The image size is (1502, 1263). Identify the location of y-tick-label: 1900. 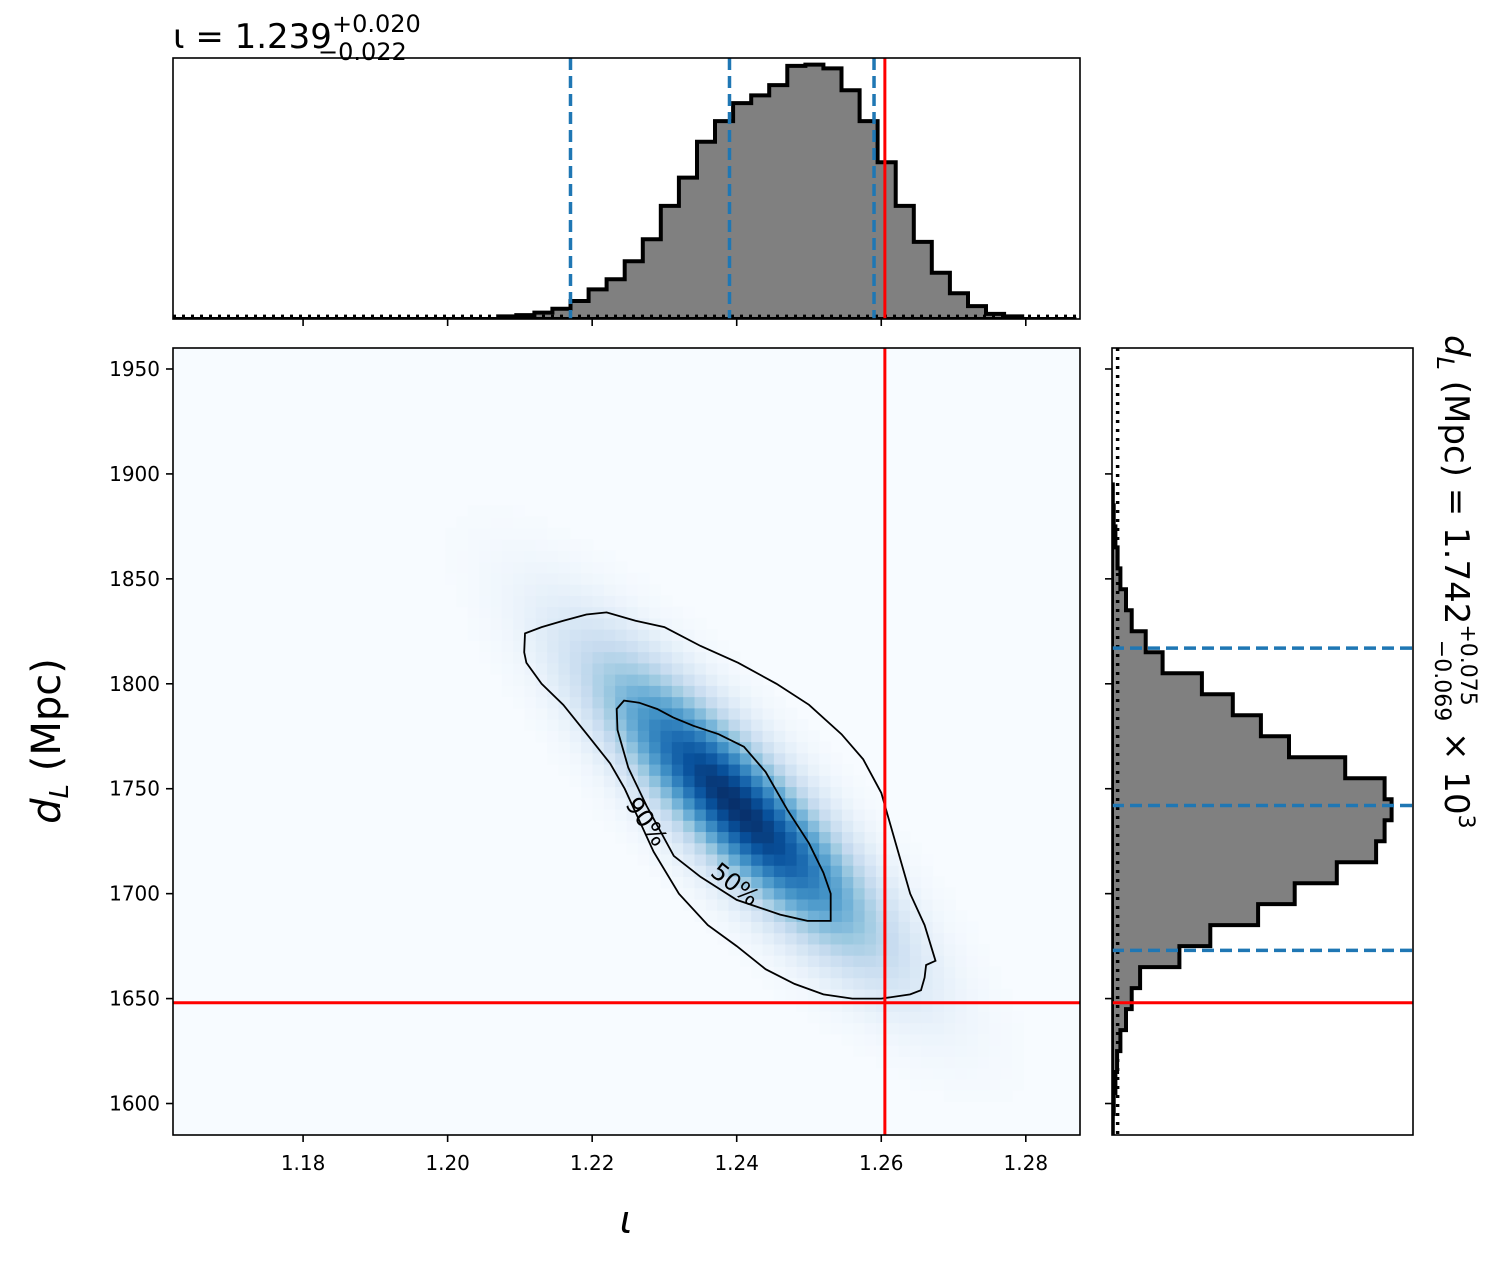
(134, 474).